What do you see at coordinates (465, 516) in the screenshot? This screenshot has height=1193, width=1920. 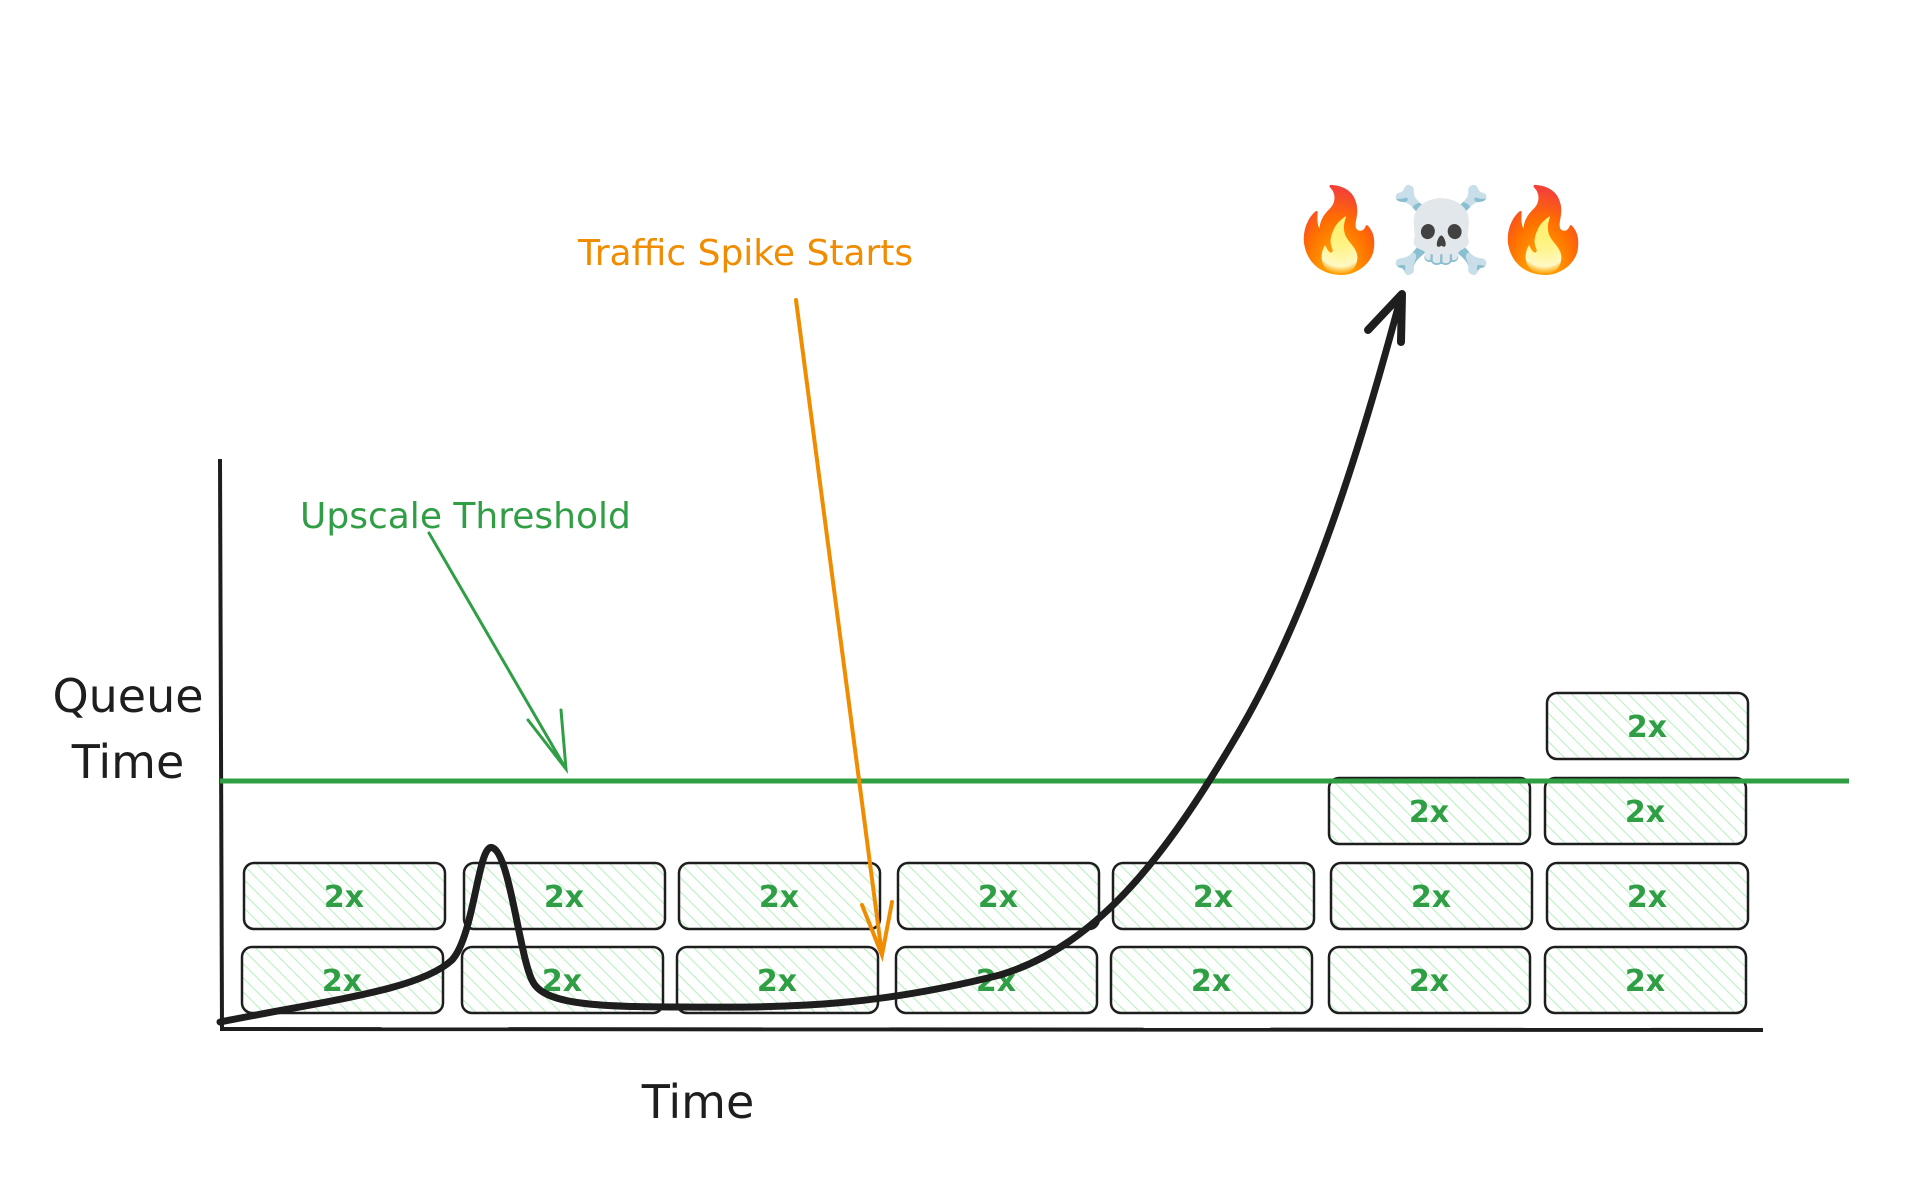 I see `threshold-label: Upscale Threshold` at bounding box center [465, 516].